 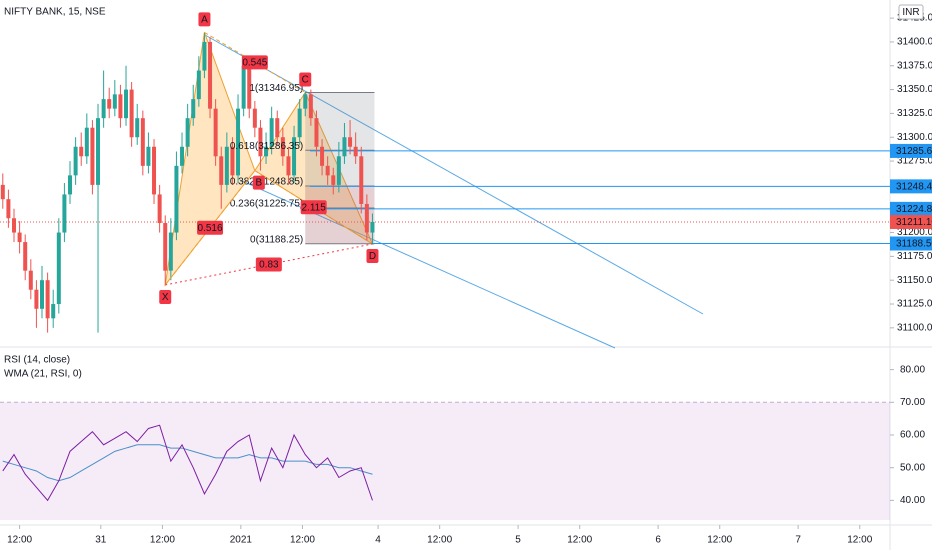 I want to click on pattern-point-label: A, so click(x=204, y=20).